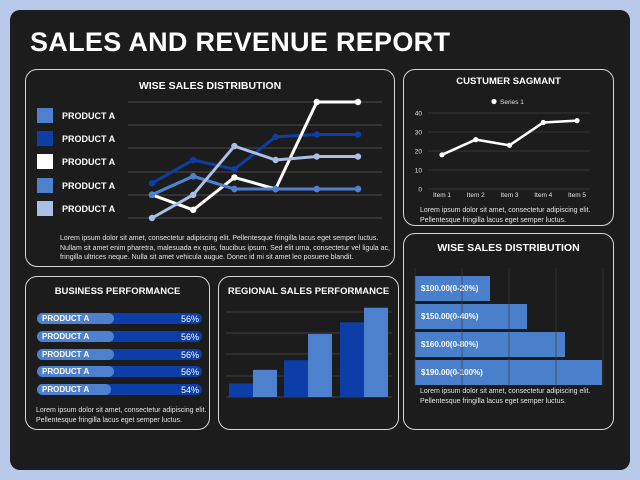 The image size is (640, 480). I want to click on y-tick-label: 30, so click(419, 133).